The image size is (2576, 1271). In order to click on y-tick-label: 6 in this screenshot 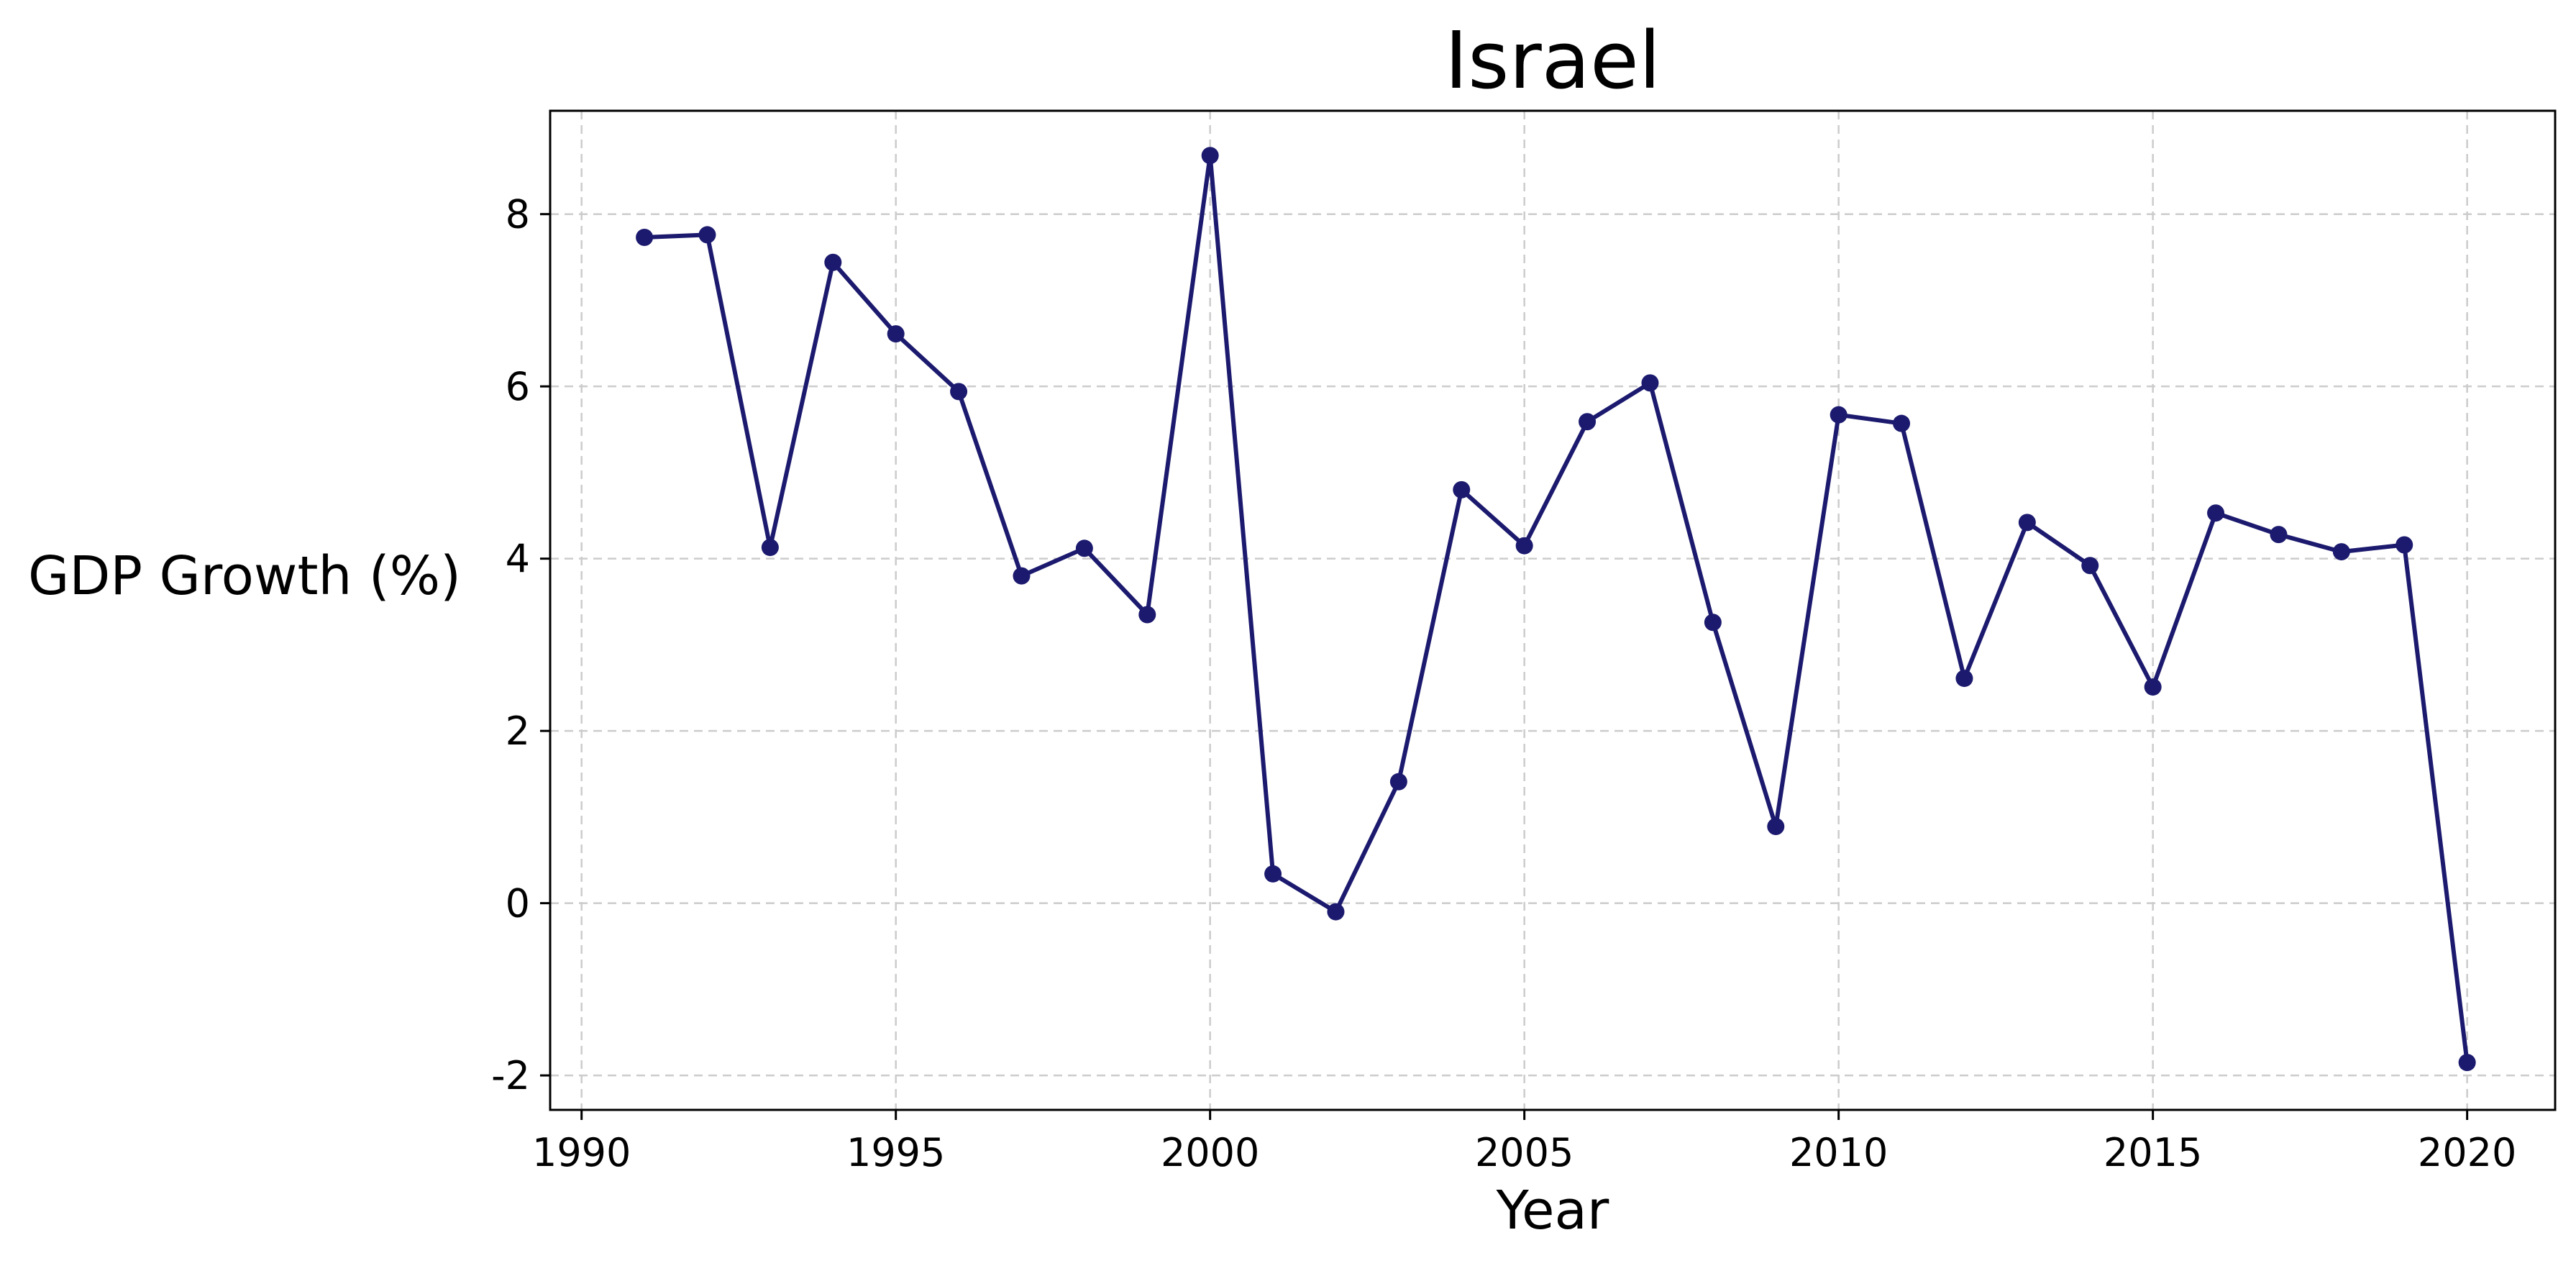, I will do `click(518, 386)`.